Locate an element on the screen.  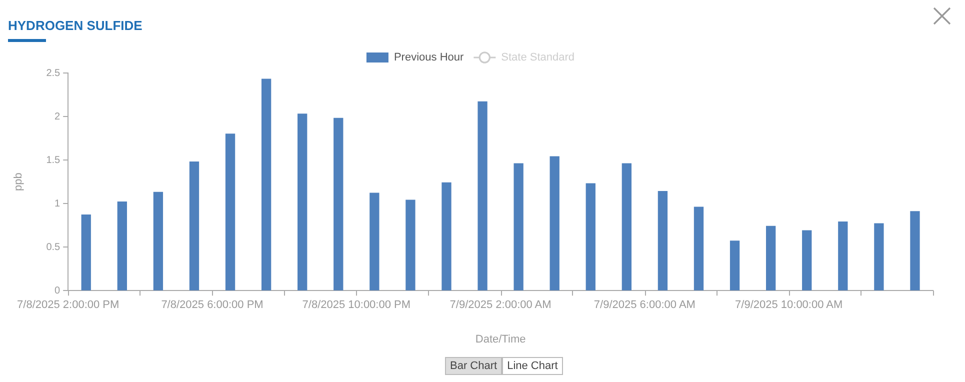
y-tick-label: 0.5 is located at coordinates (53, 247).